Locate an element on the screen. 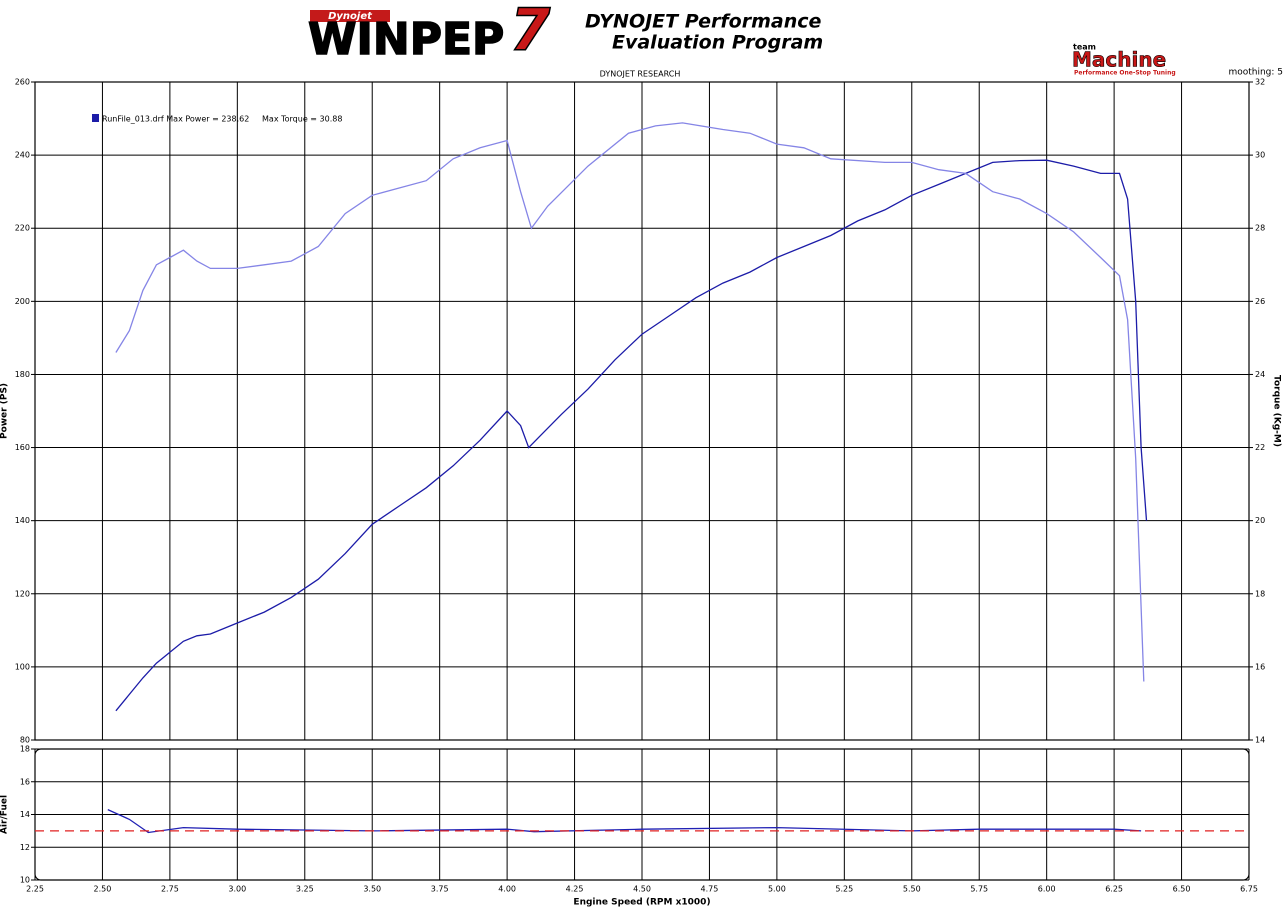 The height and width of the screenshot is (909, 1283). x-tick-label: 3.00 is located at coordinates (237, 889).